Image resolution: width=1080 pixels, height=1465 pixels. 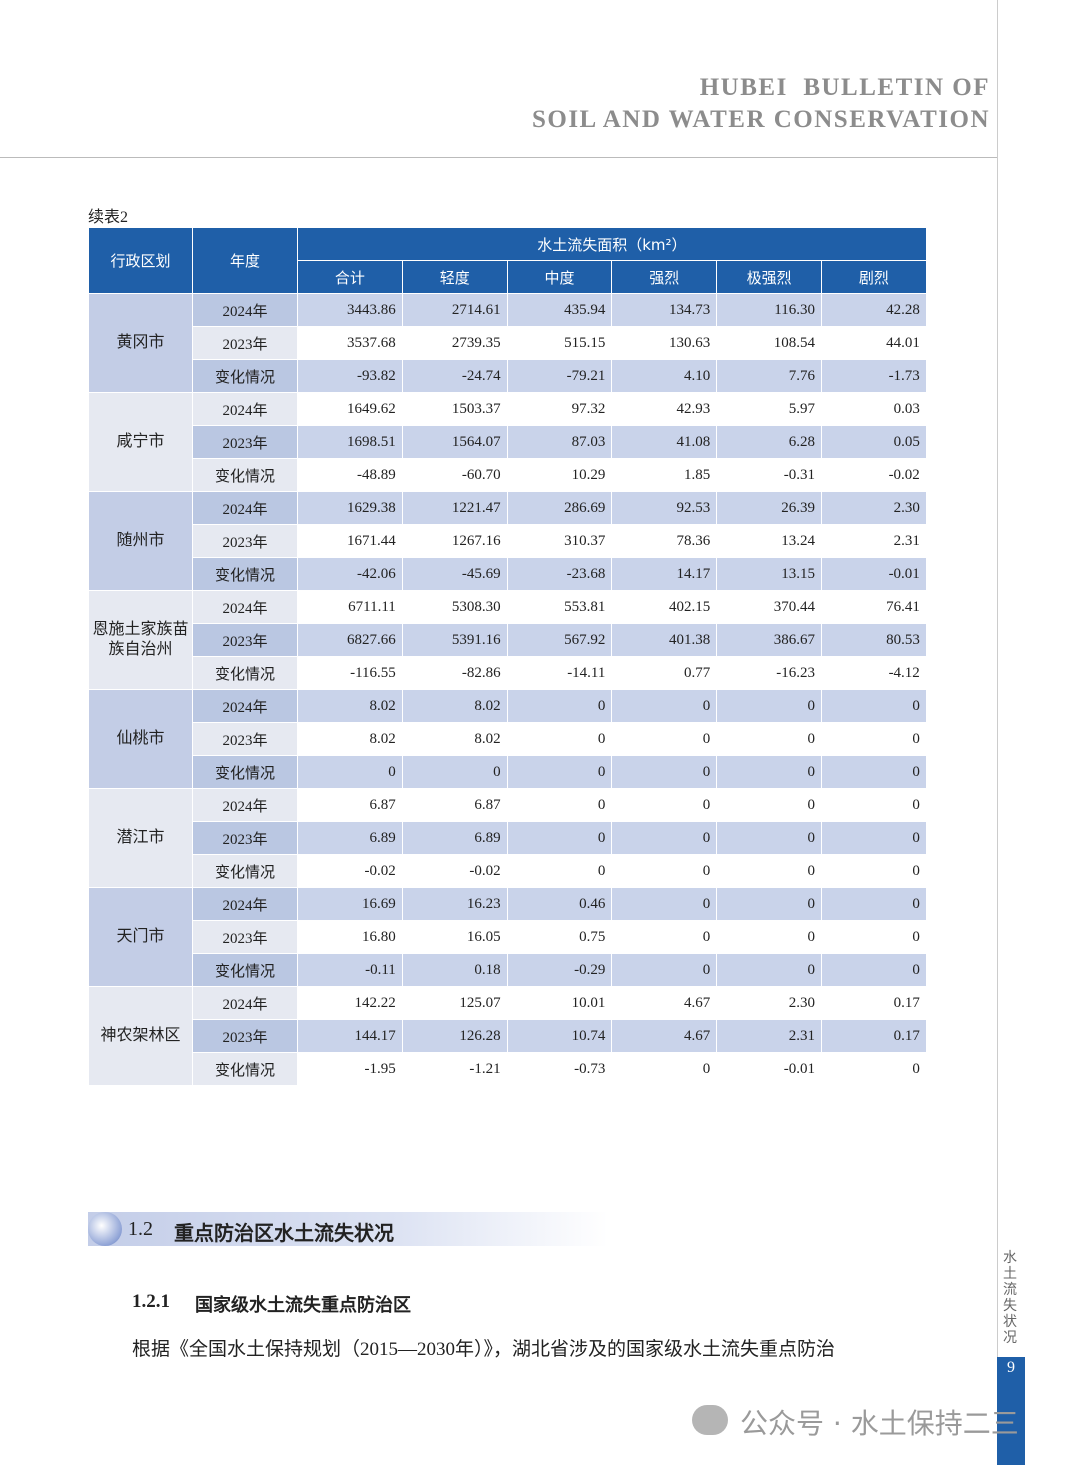 What do you see at coordinates (873, 1036) in the screenshot?
I see `value-cell: 0.17` at bounding box center [873, 1036].